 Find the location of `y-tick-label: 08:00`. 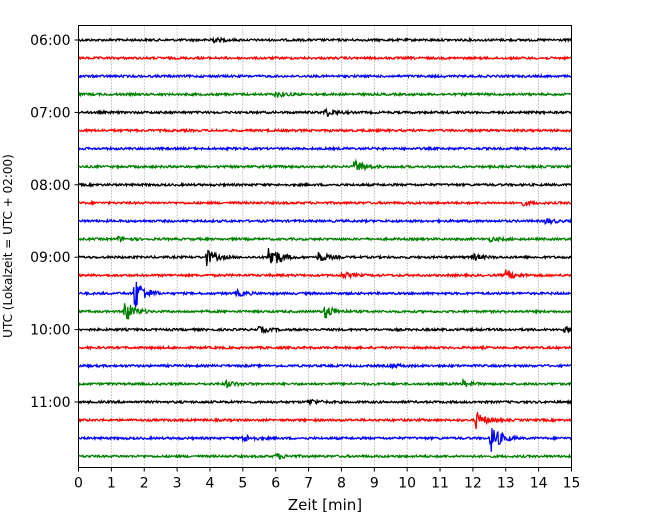

y-tick-label: 08:00 is located at coordinates (50, 186).